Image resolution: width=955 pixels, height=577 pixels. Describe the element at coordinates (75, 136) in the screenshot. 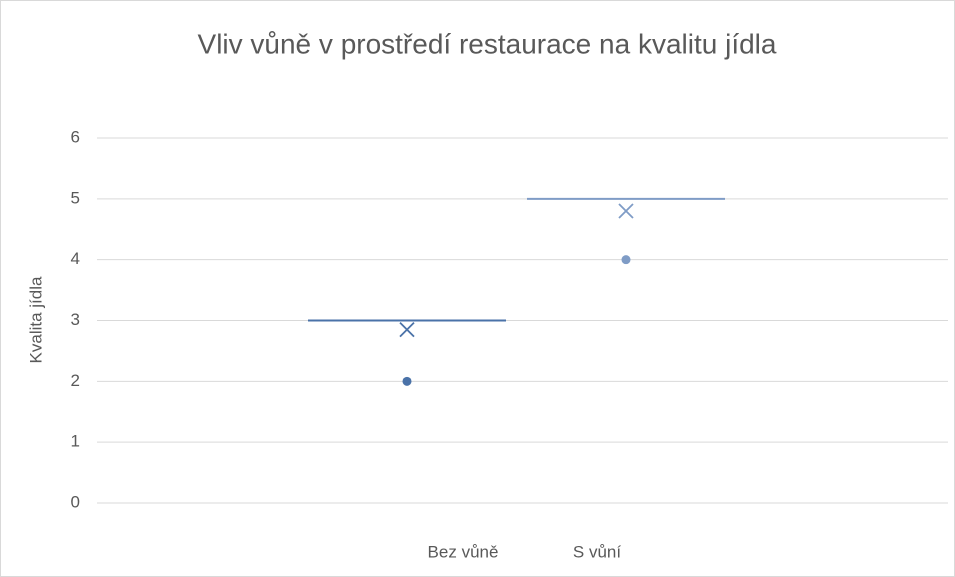

I see `y-tick-label: 6` at that location.